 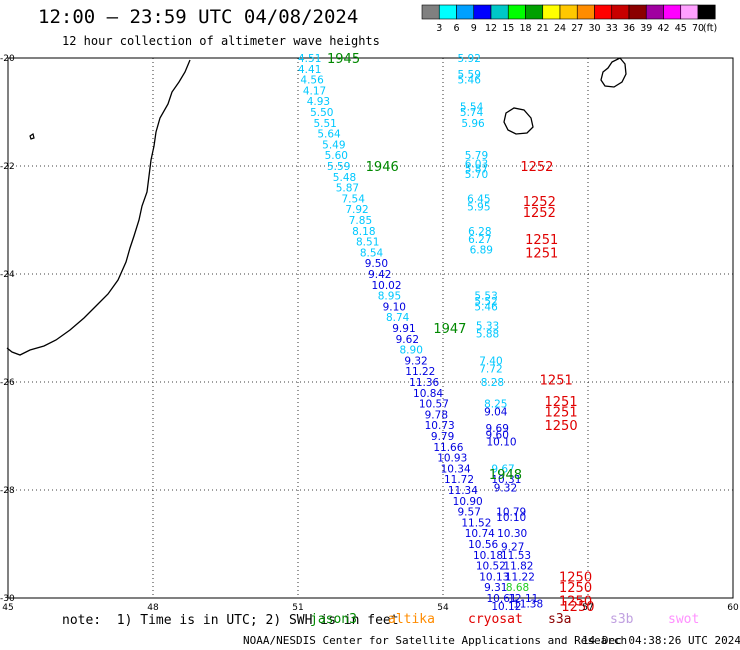 What do you see at coordinates (463, 491) in the screenshot?
I see `wave-height-label: 11.34` at bounding box center [463, 491].